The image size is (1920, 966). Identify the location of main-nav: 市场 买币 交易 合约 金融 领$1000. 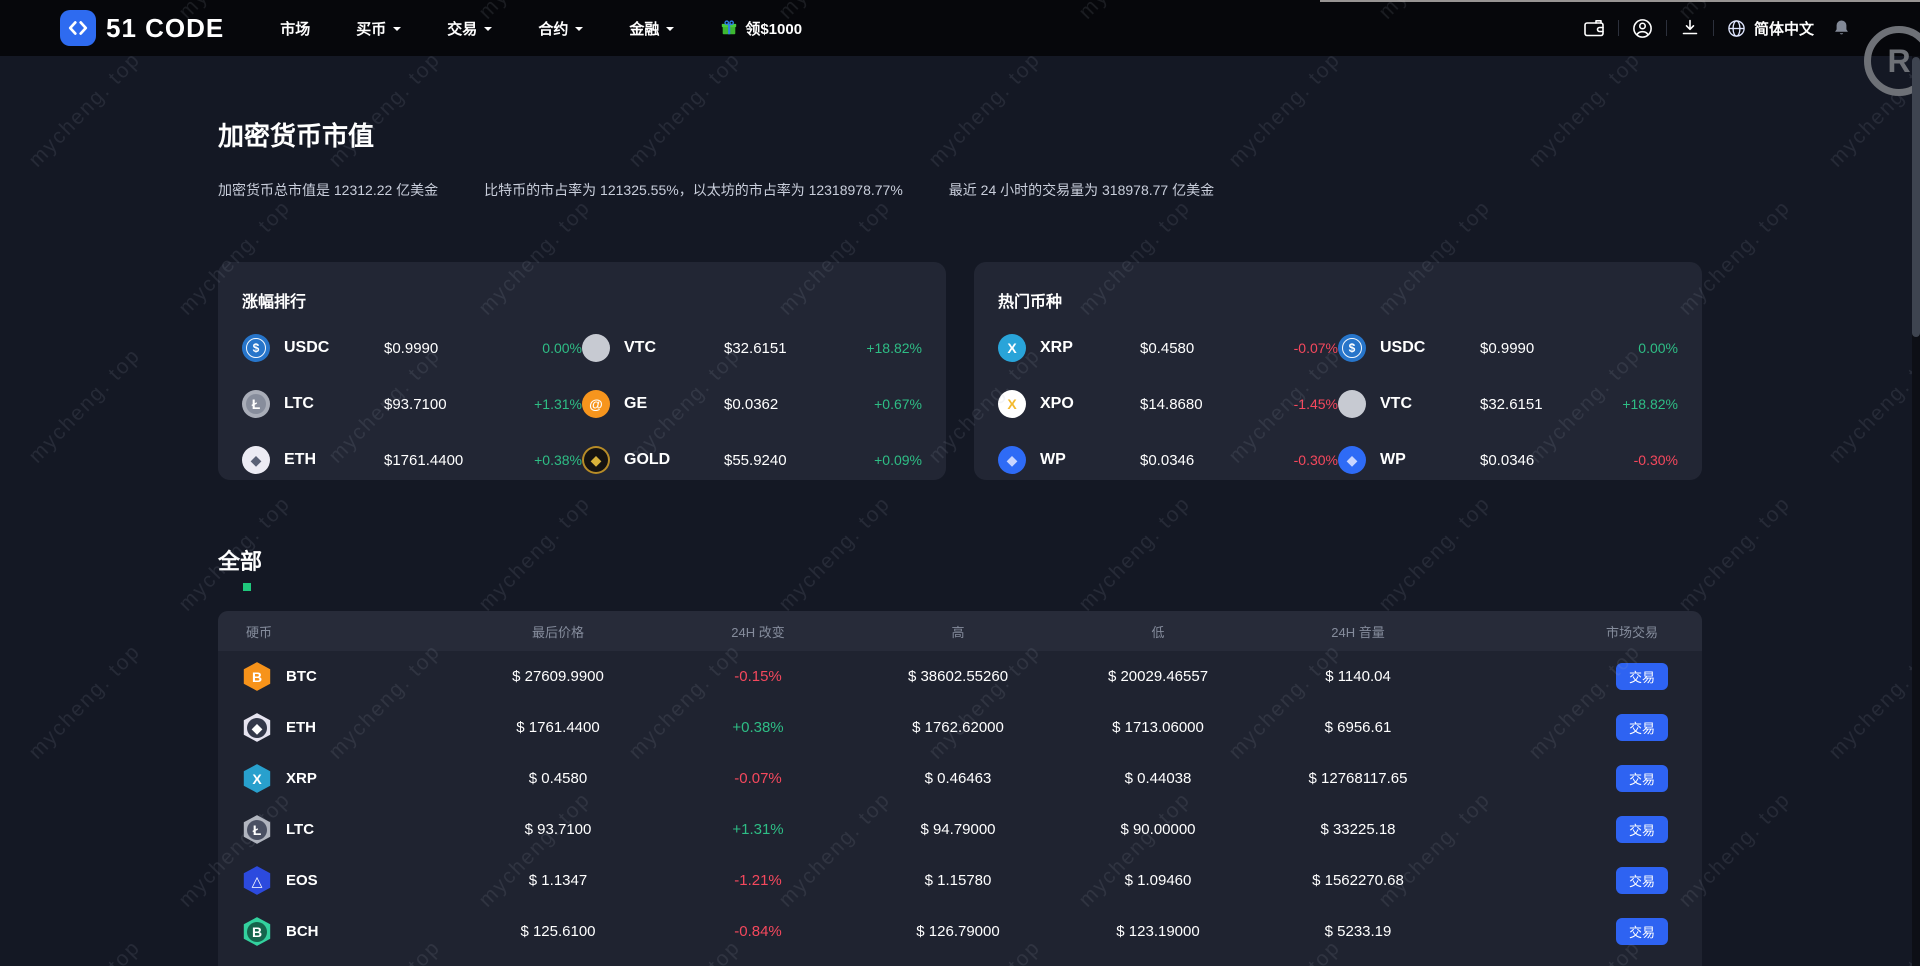
(541, 28).